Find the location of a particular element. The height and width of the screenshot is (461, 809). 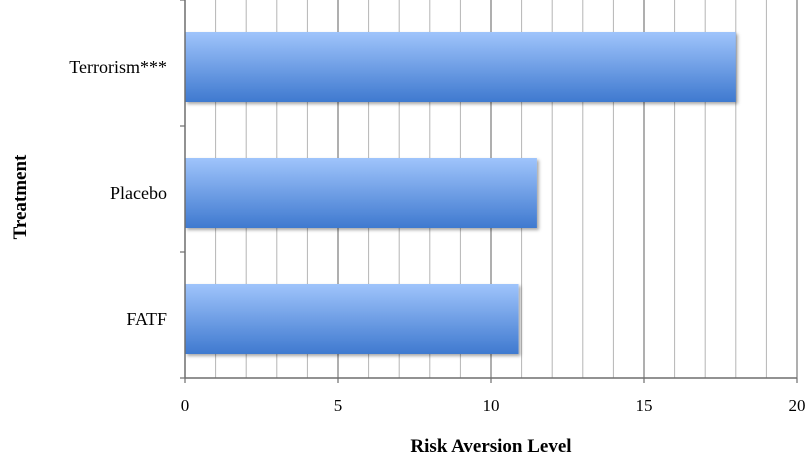

x-tick-label: 0 is located at coordinates (185, 405).